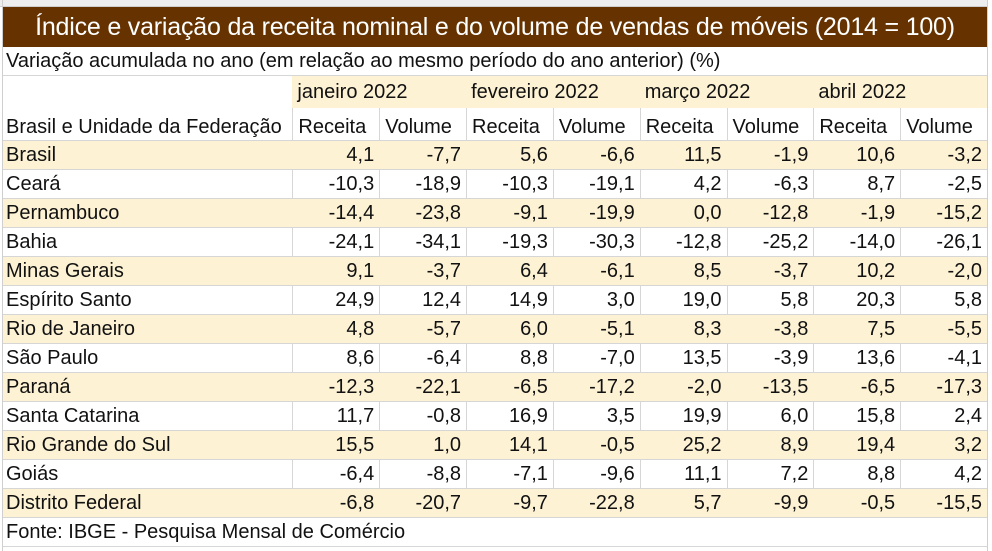  I want to click on value-cell: 19,4, so click(876, 445).